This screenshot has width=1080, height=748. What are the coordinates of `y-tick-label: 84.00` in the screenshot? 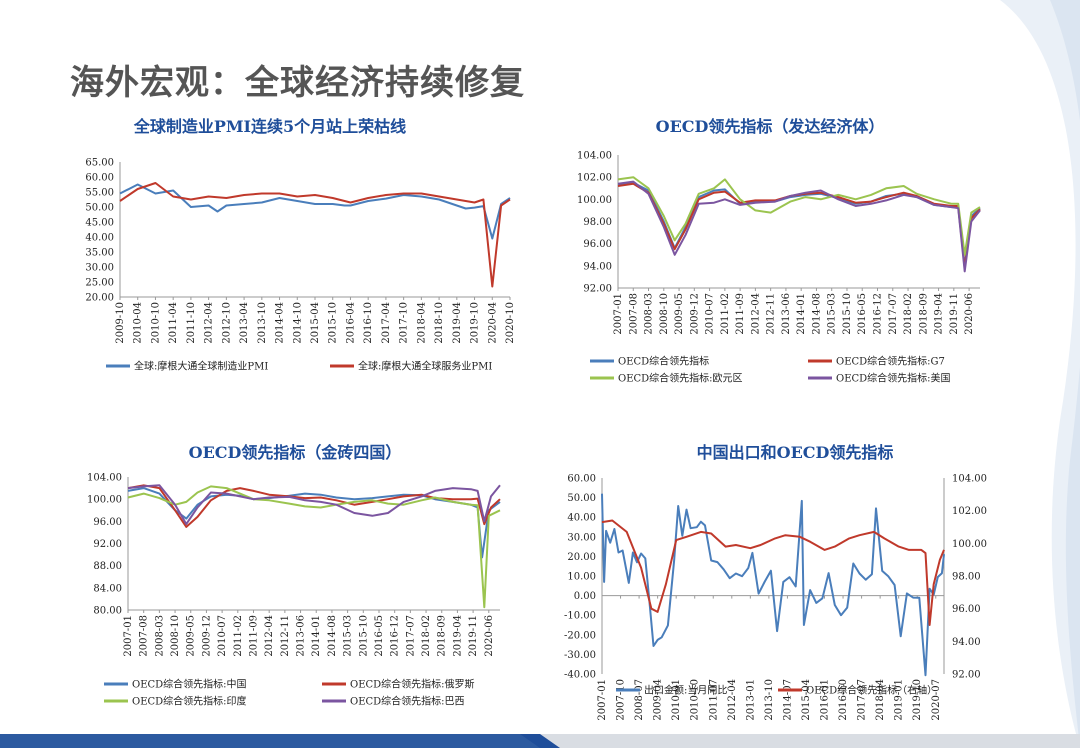 It's located at (107, 588).